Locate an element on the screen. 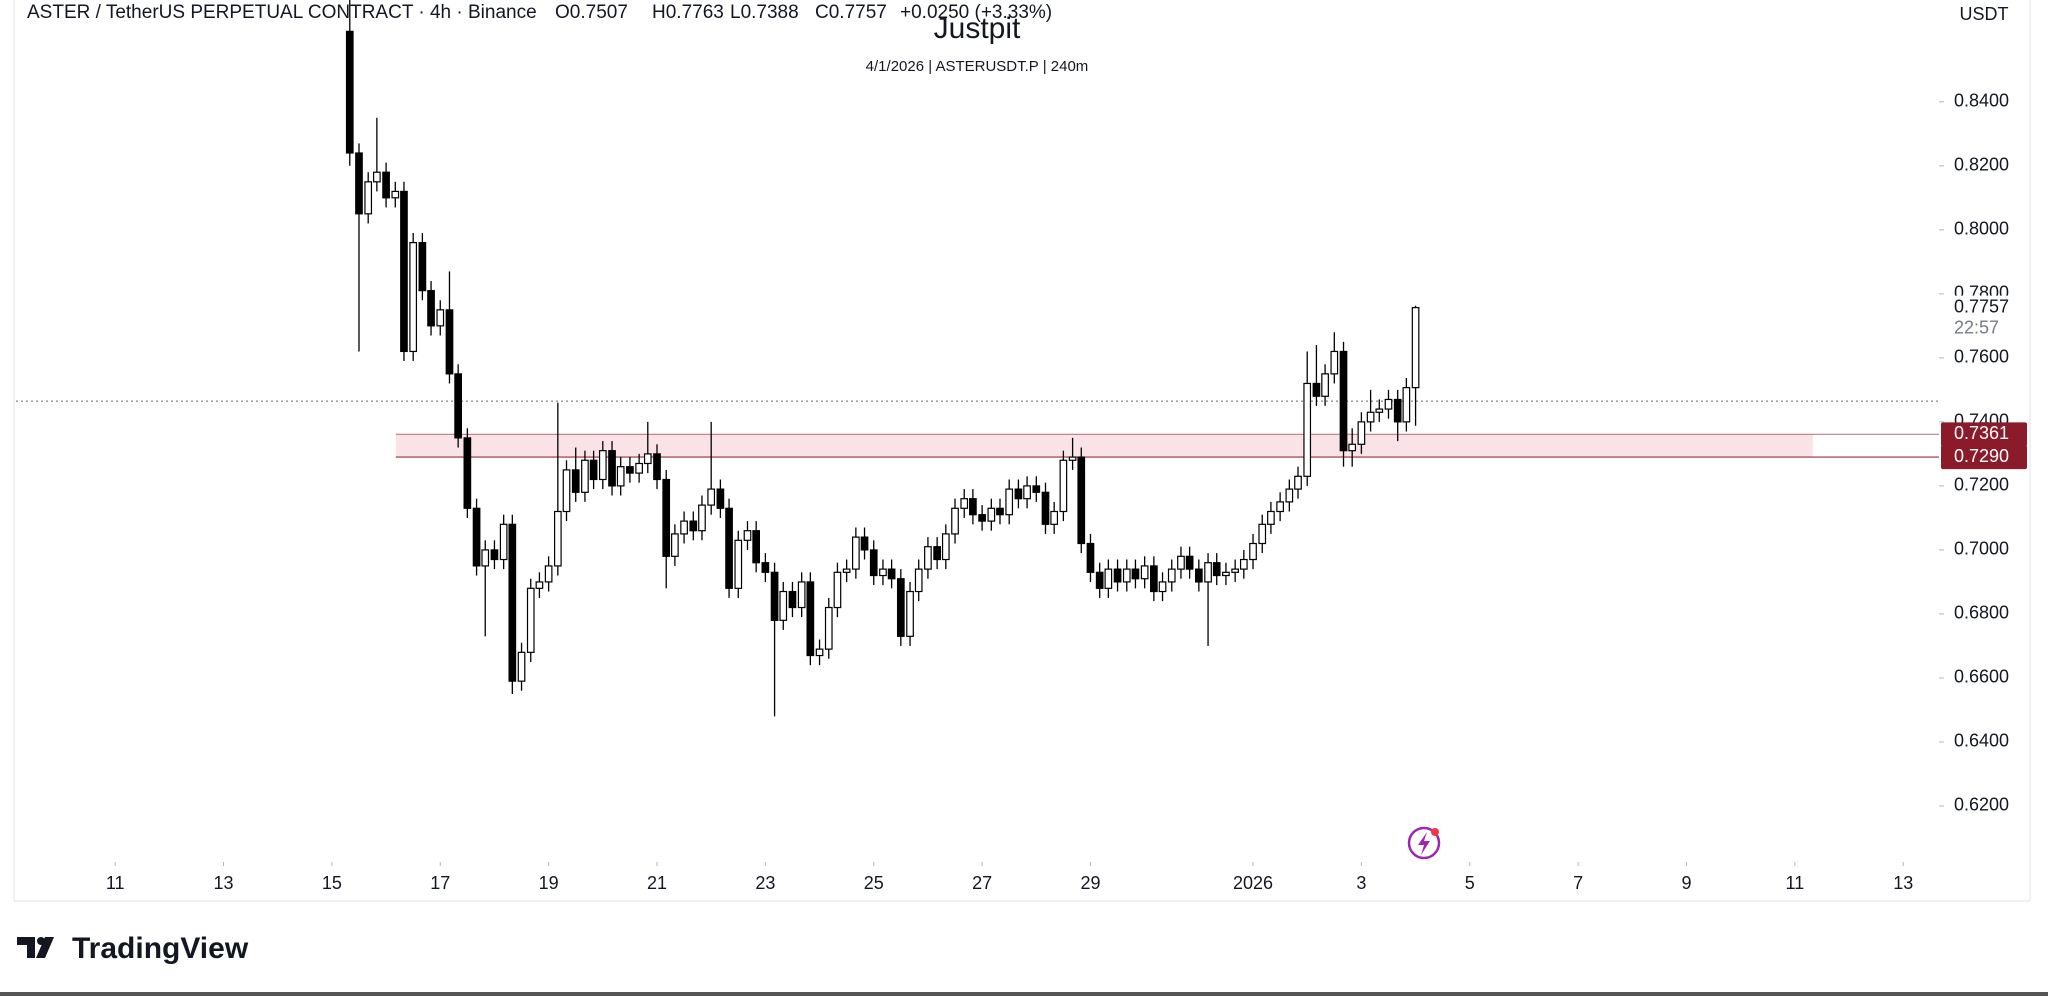 Image resolution: width=2048 pixels, height=997 pixels. ohlc-open: O0.7507 is located at coordinates (591, 12).